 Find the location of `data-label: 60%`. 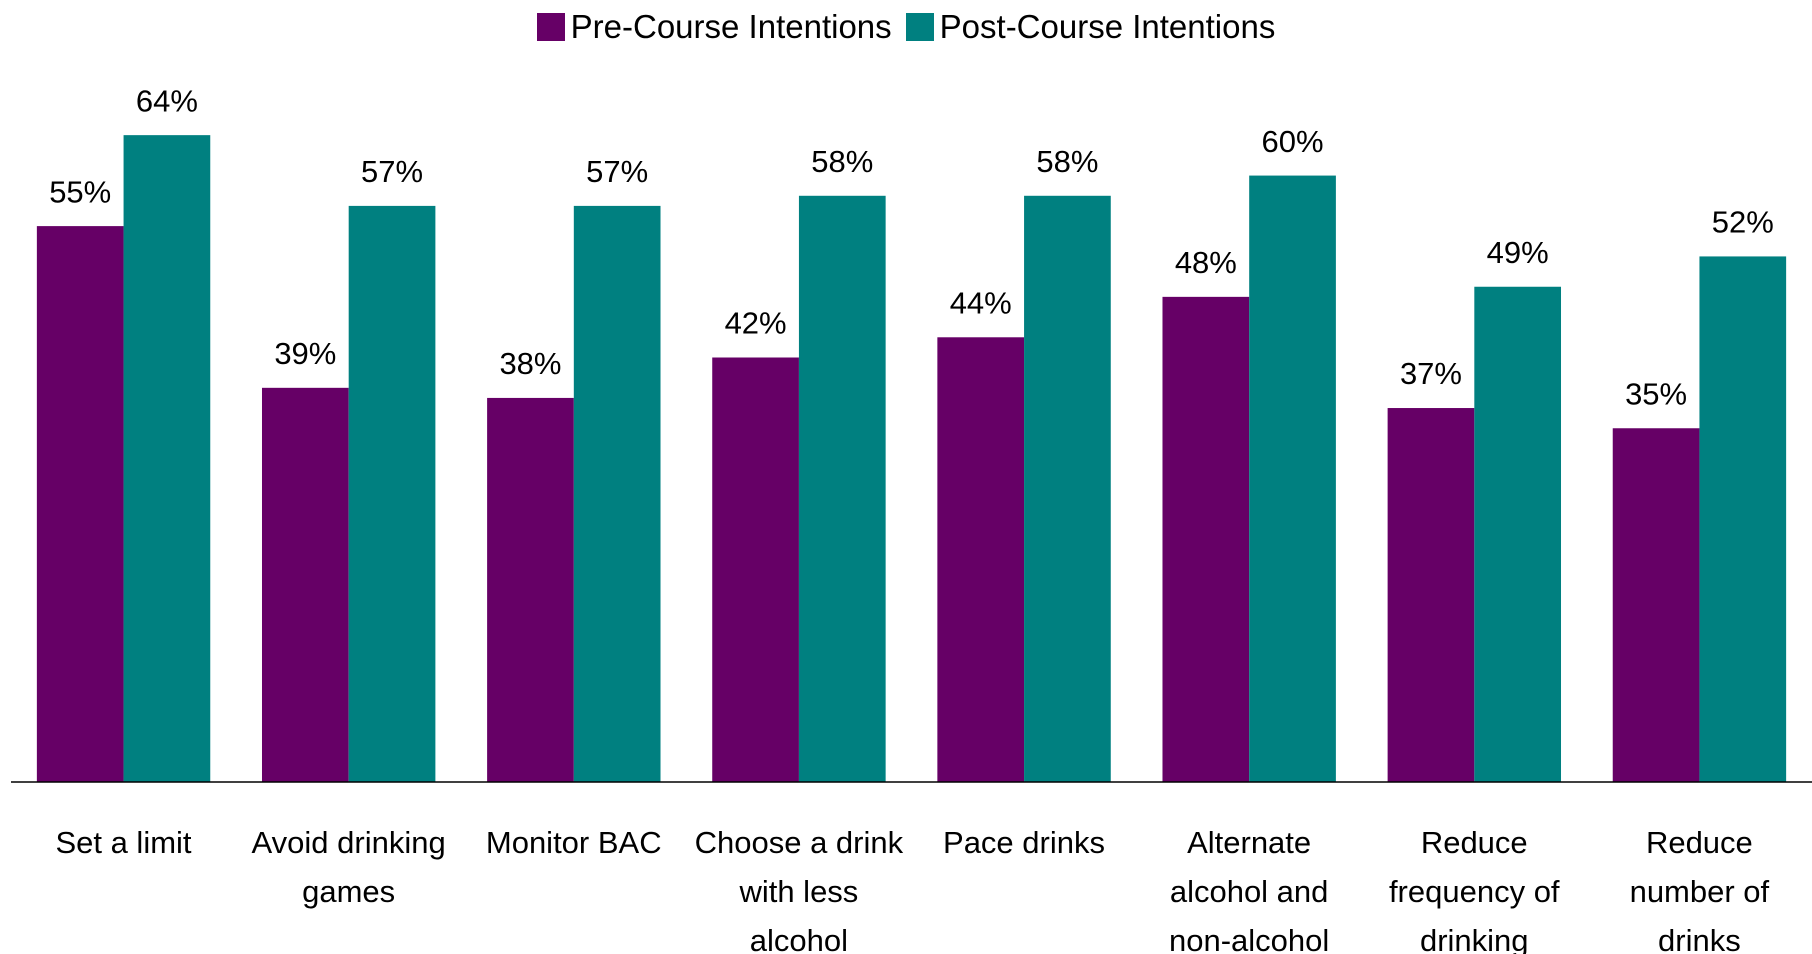

data-label: 60% is located at coordinates (1293, 141).